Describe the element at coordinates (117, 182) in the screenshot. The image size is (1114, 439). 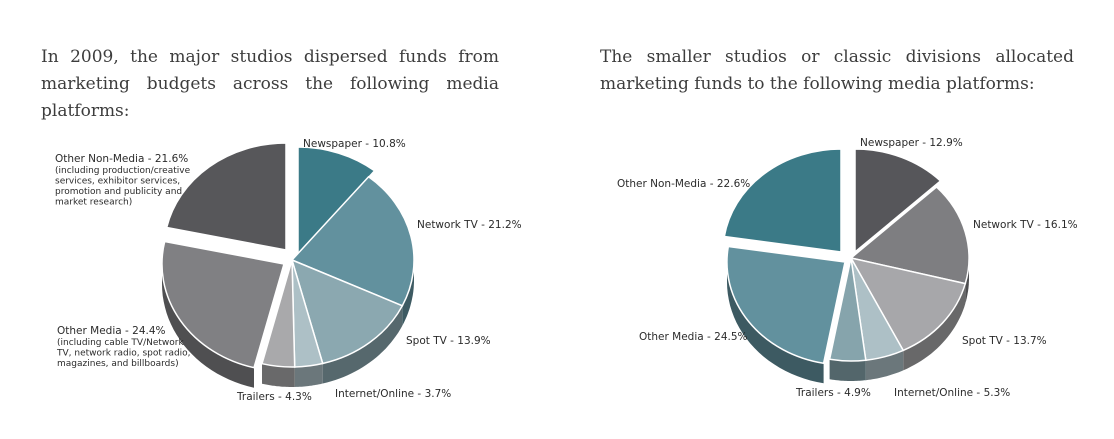
I see `slice-note-other-non-media: services, exhibitor services,` at that location.